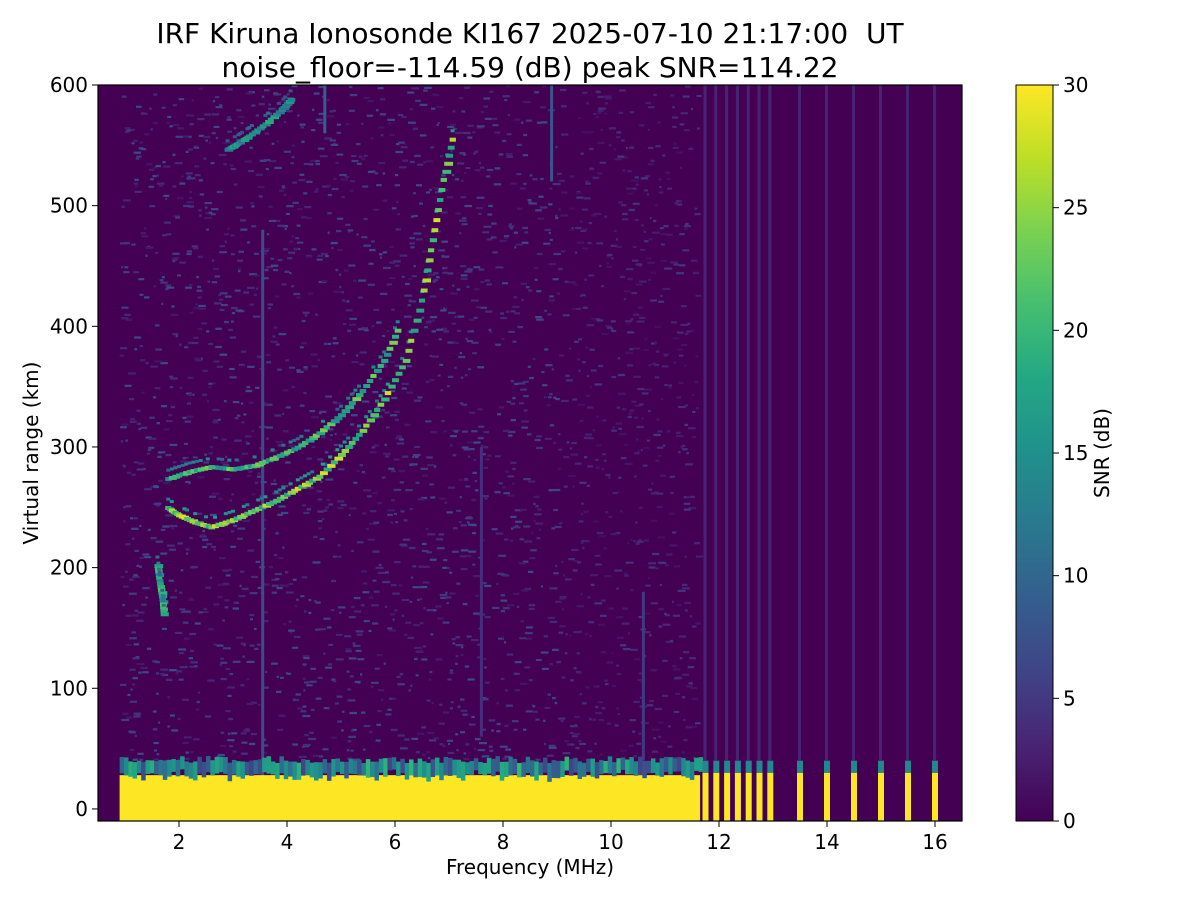 Image resolution: width=1200 pixels, height=904 pixels. Describe the element at coordinates (530, 67) in the screenshot. I see `chart-subtitle: noise_floor=-114.59 (dB) peak SNR=114.22` at that location.